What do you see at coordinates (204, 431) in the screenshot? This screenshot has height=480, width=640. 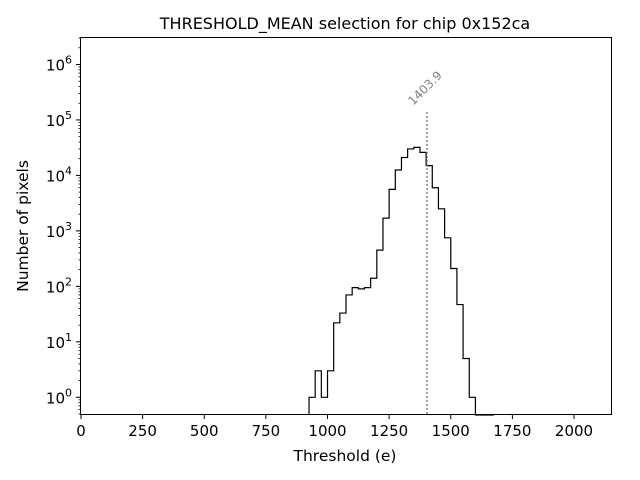 I see `x-tick-label: 500` at bounding box center [204, 431].